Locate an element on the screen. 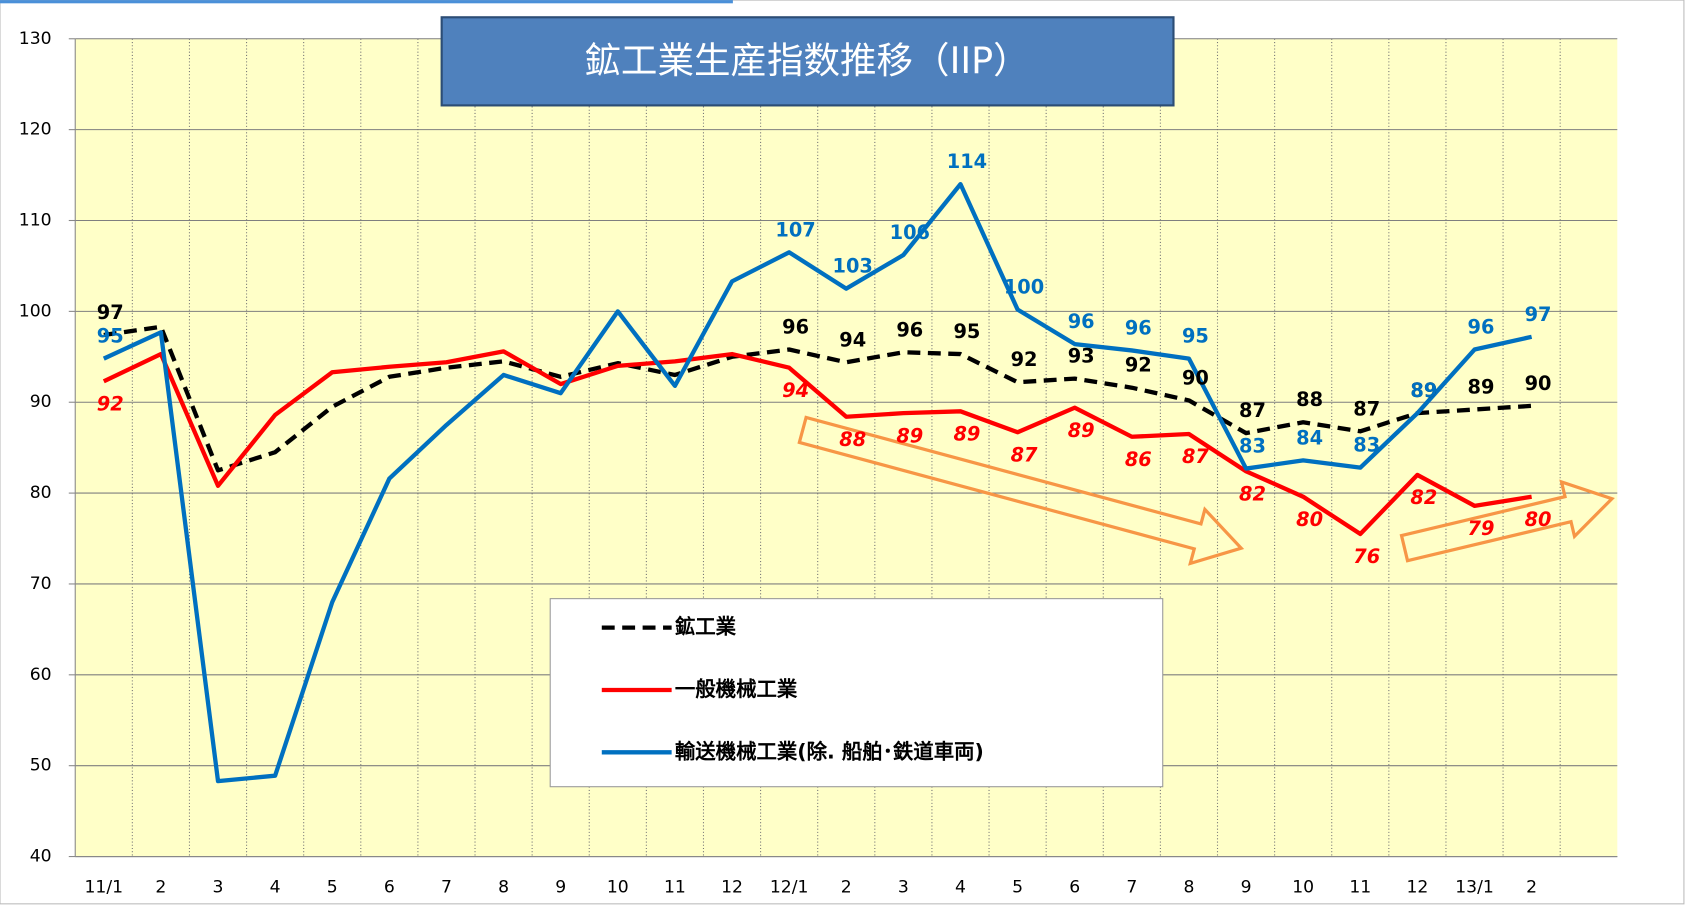 This screenshot has width=1685, height=905. data-label: 106 is located at coordinates (910, 232).